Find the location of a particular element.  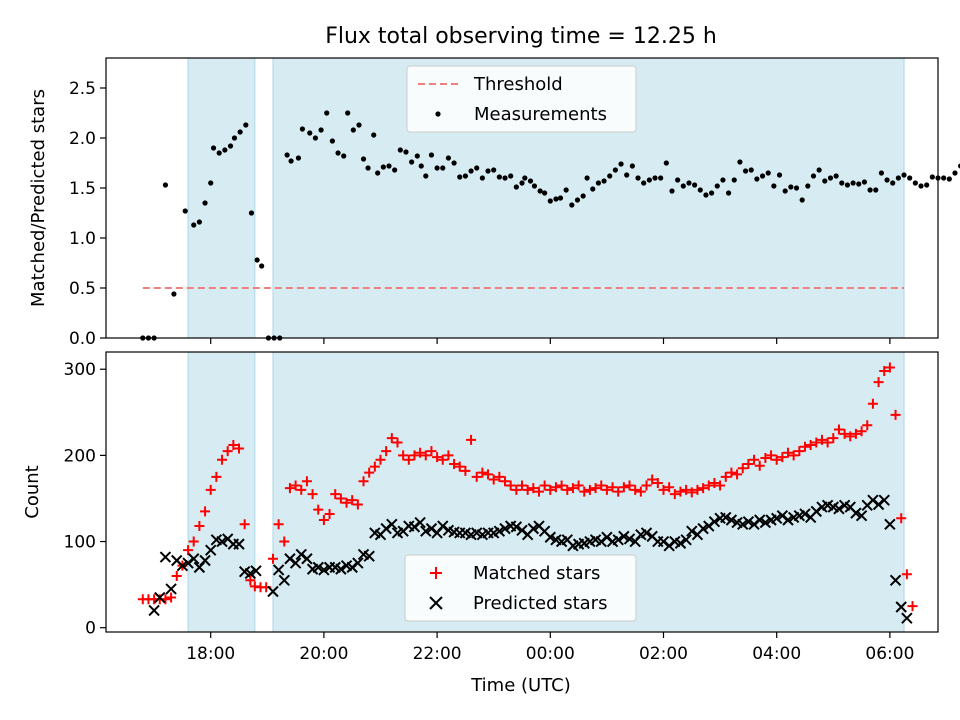

top-legend: Threshold Measurements is located at coordinates (521, 99).